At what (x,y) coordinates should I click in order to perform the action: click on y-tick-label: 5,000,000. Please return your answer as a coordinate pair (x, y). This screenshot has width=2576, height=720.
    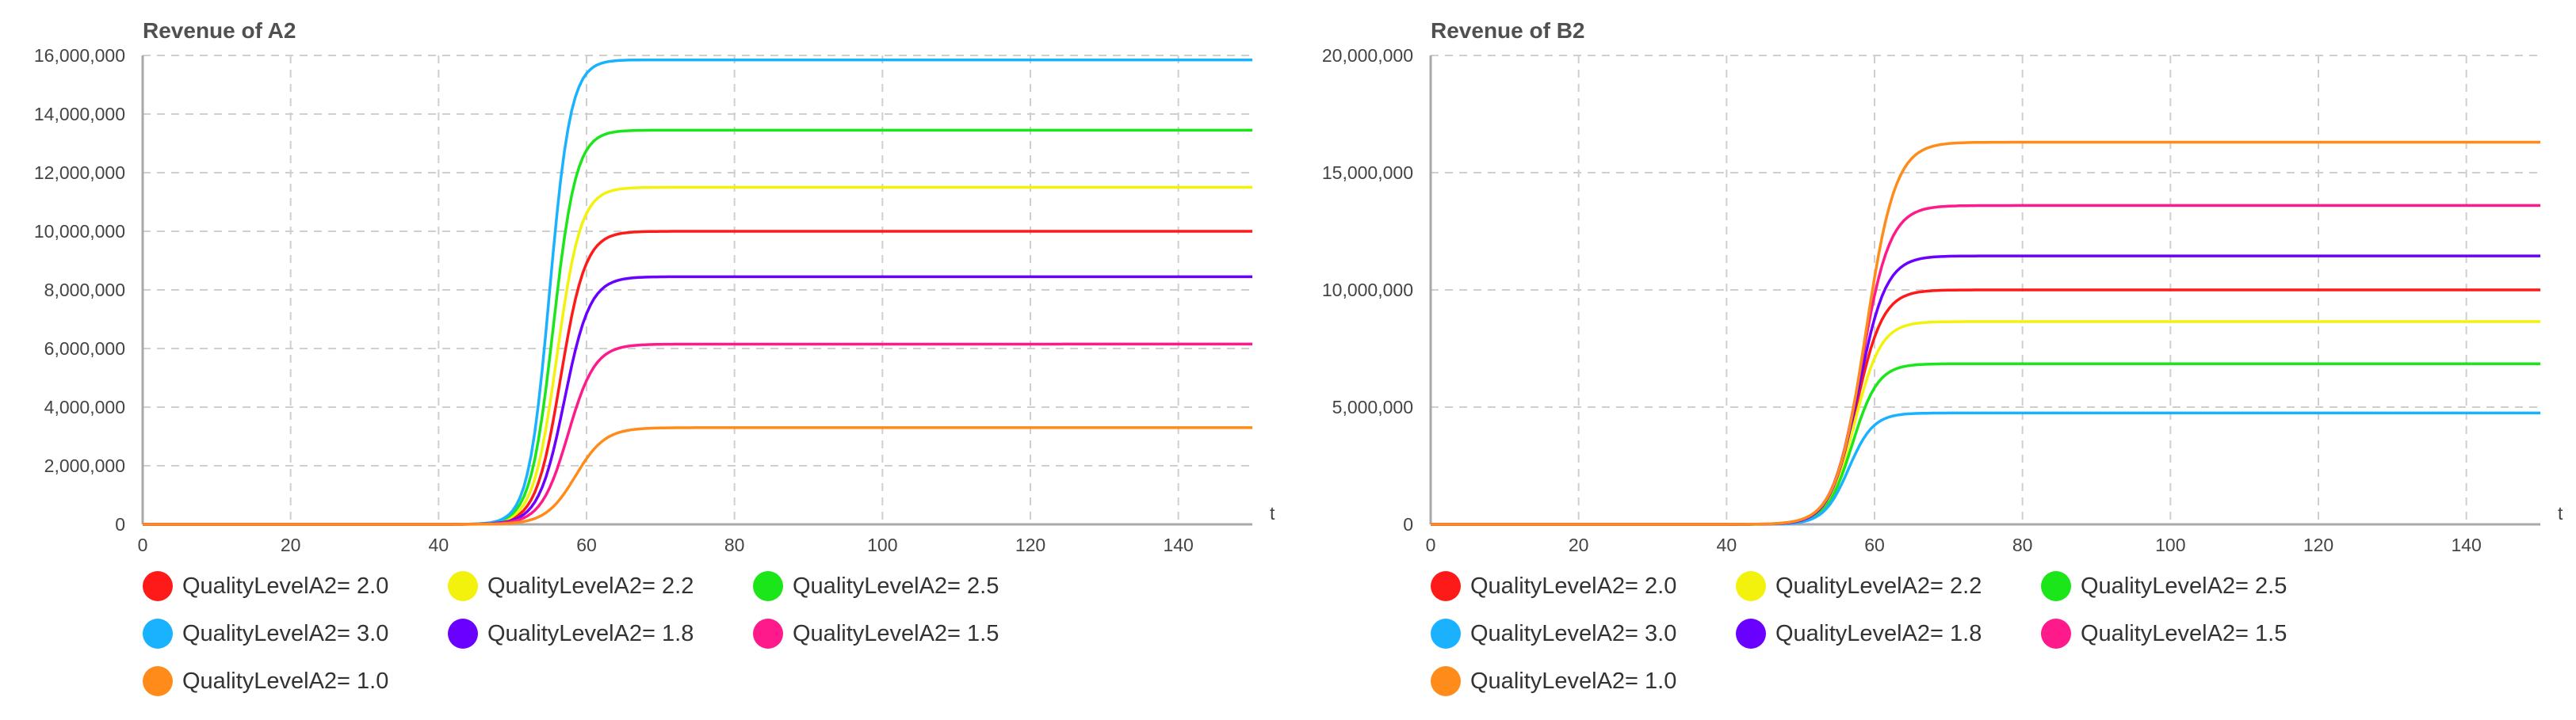
    Looking at the image, I should click on (1372, 407).